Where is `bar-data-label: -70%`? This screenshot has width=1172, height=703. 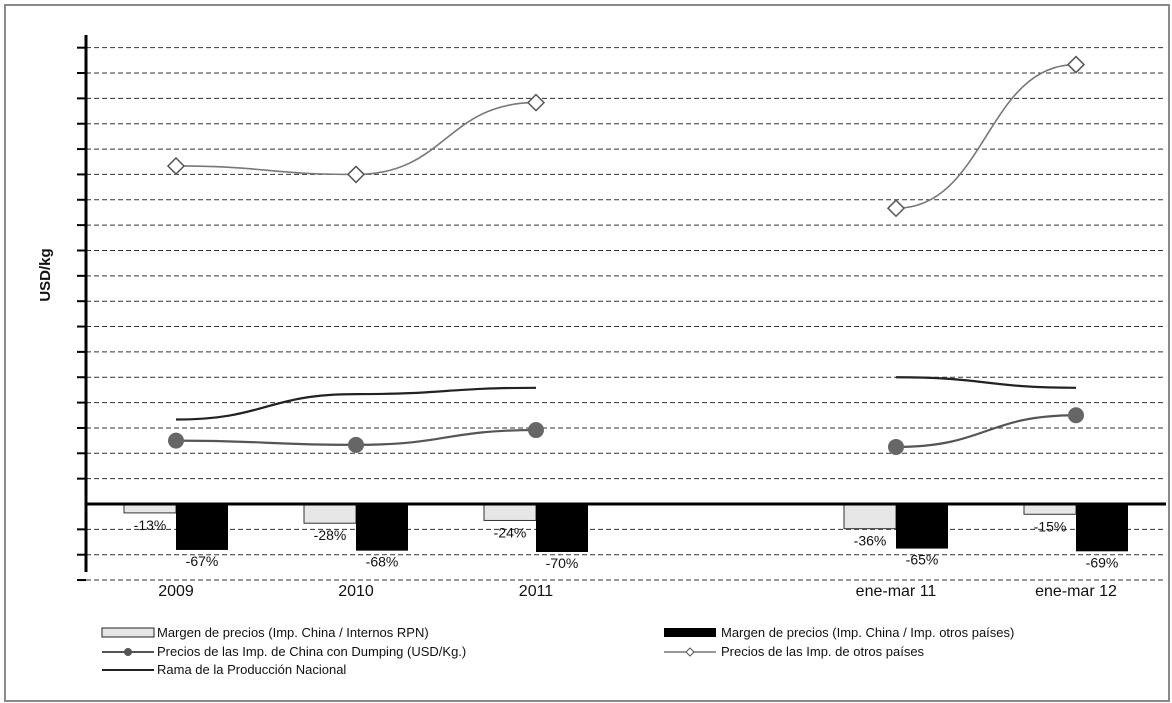
bar-data-label: -70% is located at coordinates (562, 563).